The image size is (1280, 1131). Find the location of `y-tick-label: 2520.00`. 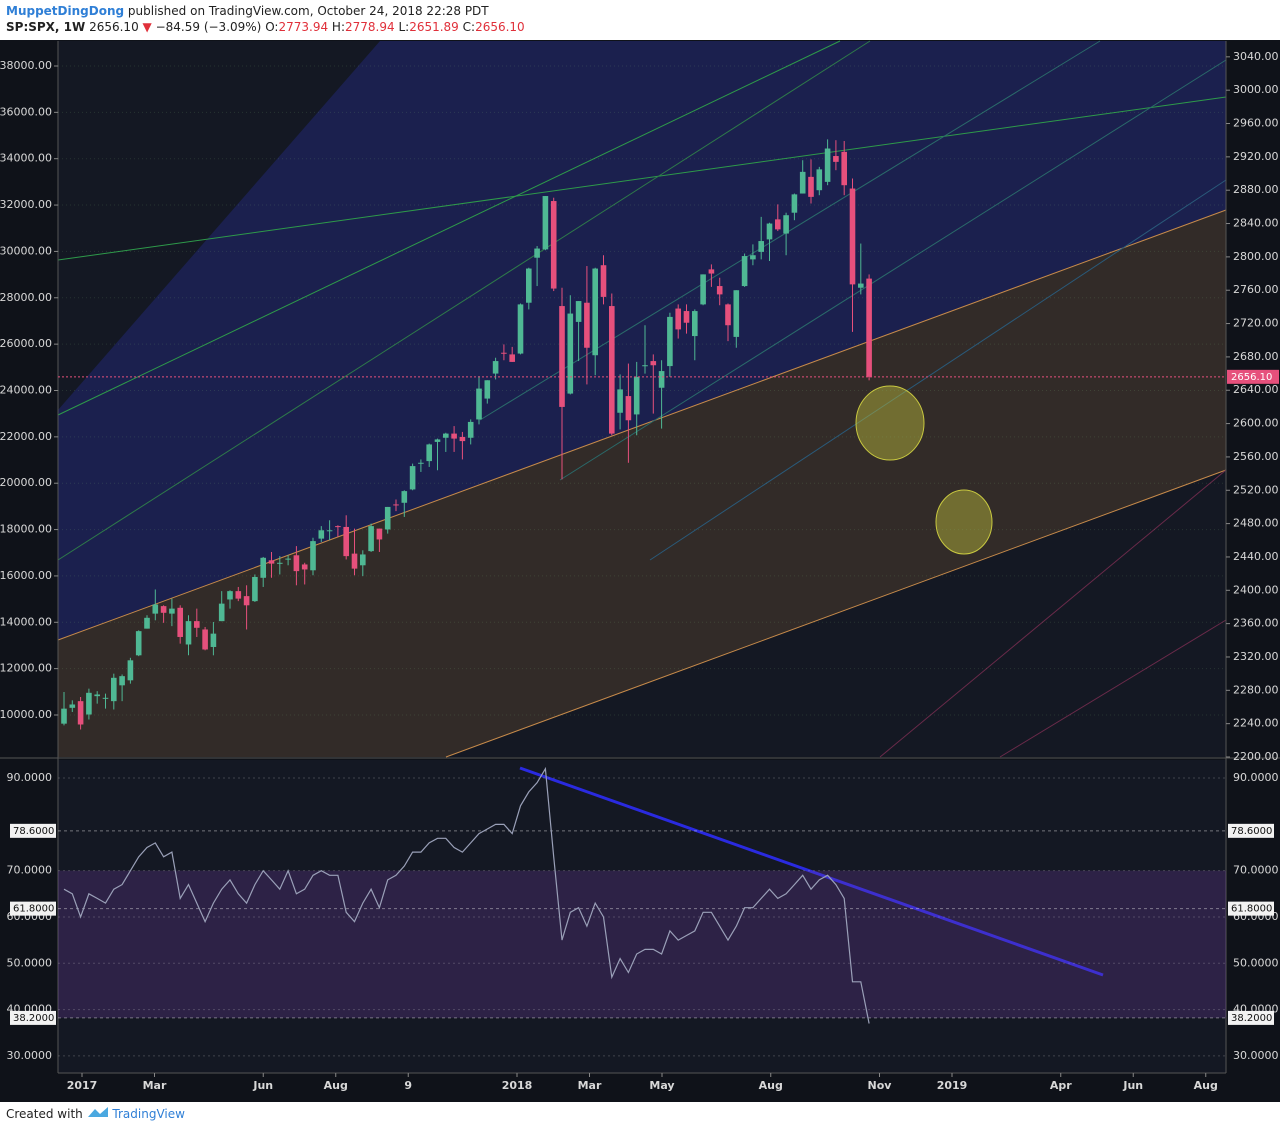

y-tick-label: 2520.00 is located at coordinates (1256, 489).